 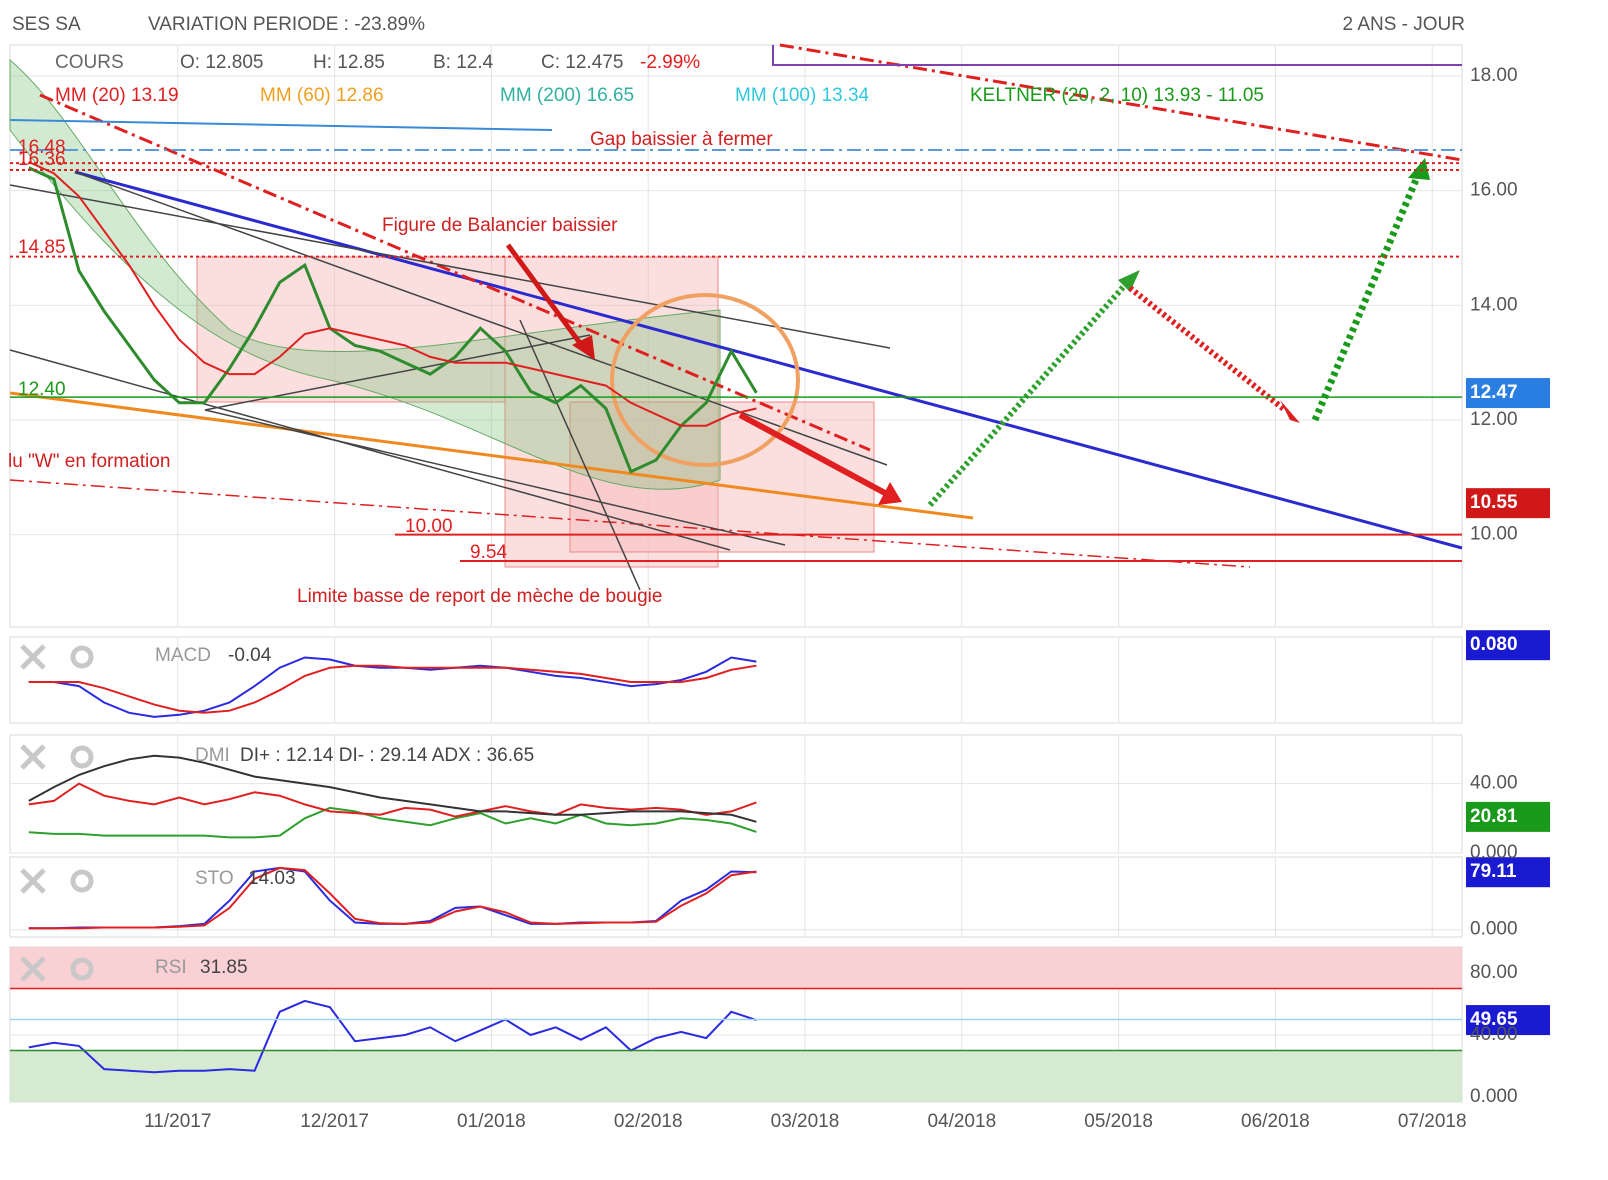 I want to click on x-tick-label: 11/2017, so click(x=177, y=1121).